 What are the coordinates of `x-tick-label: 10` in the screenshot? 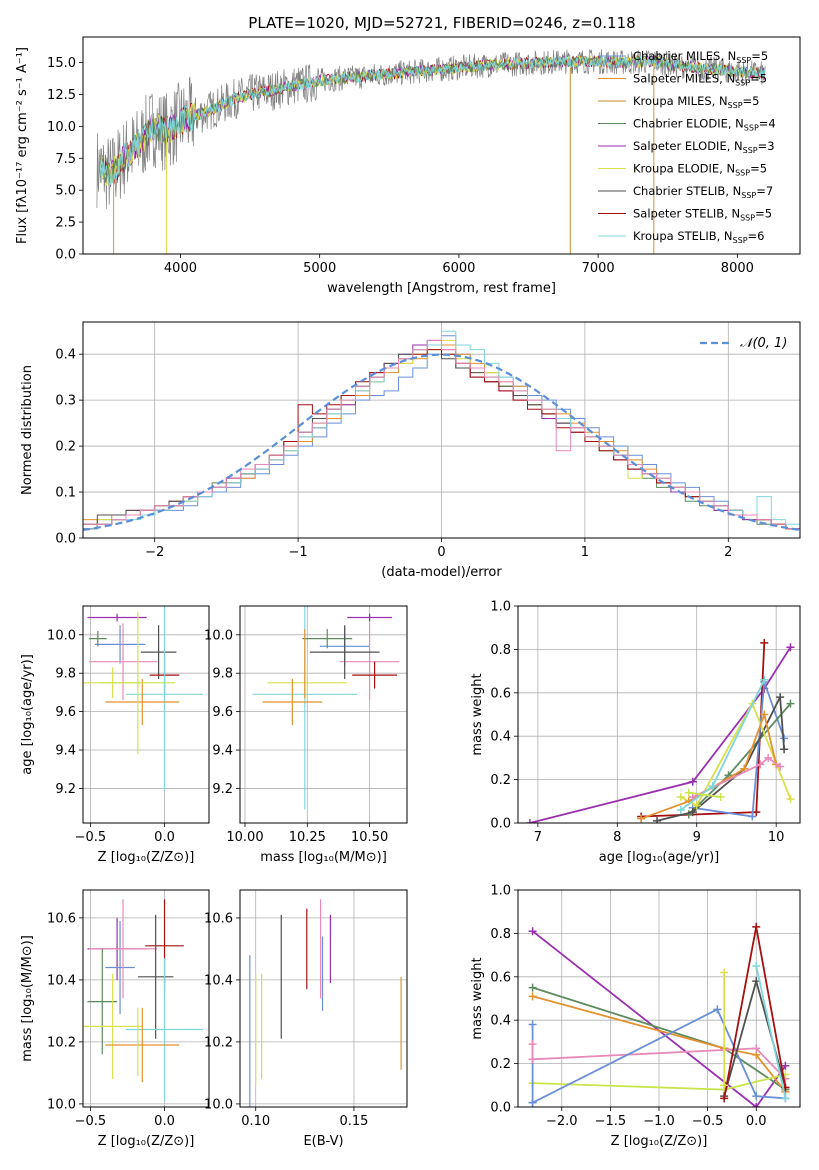 It's located at (776, 837).